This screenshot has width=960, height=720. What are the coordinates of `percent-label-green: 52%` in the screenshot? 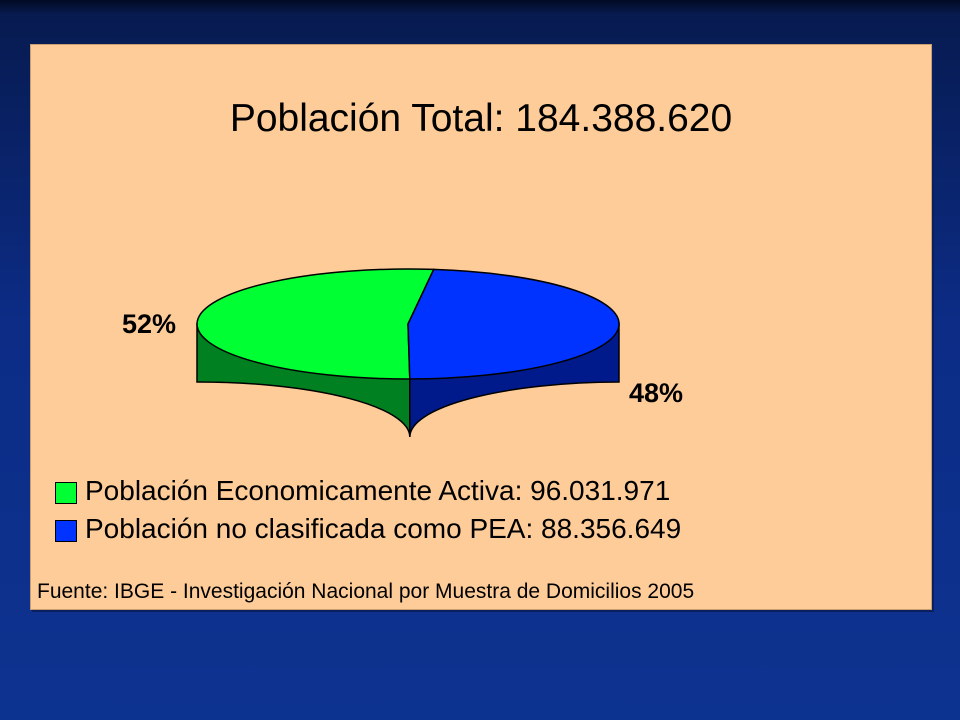 It's located at (149, 324).